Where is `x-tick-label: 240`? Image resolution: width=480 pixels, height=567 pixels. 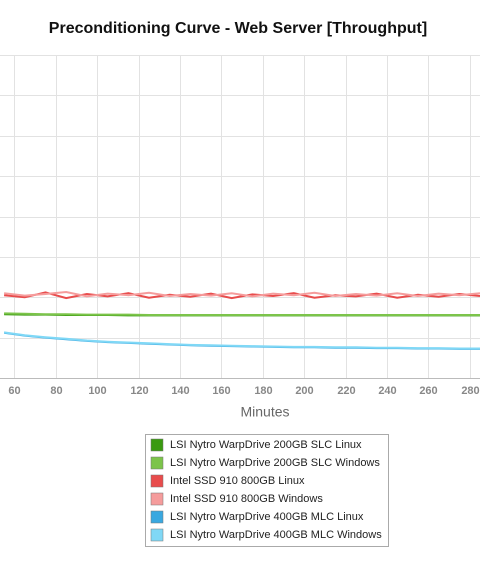
x-tick-label: 240 is located at coordinates (387, 391).